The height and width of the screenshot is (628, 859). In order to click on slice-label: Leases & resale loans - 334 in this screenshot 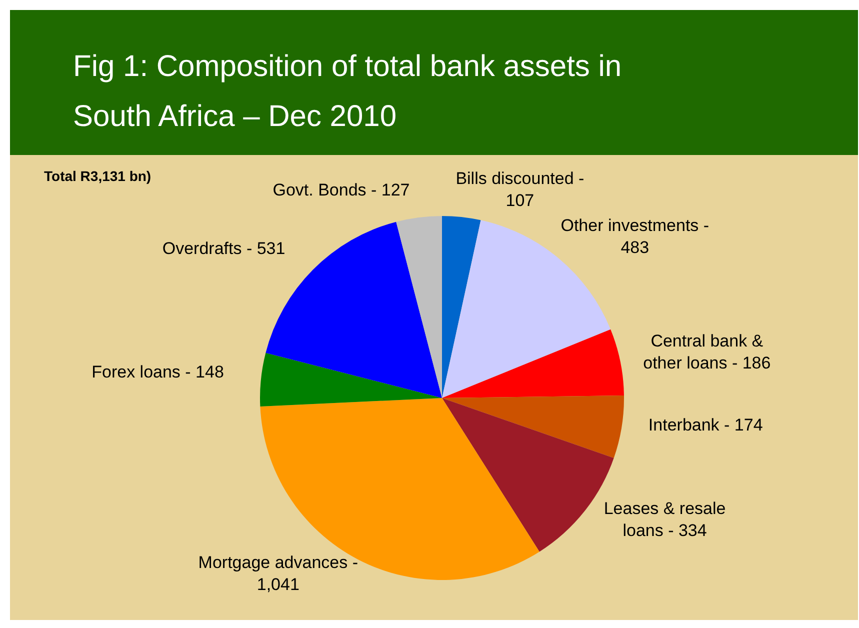, I will do `click(665, 519)`.